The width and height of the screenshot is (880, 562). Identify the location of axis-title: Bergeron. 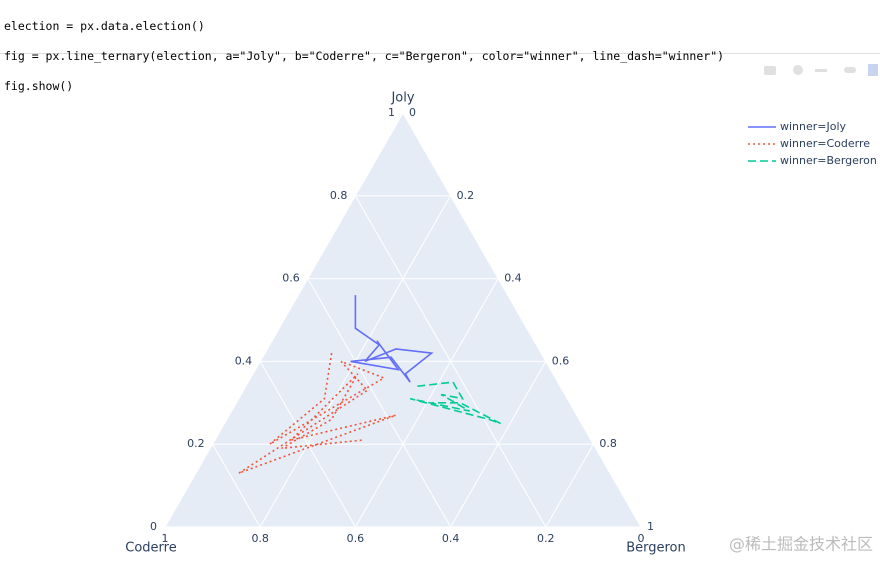
(656, 548).